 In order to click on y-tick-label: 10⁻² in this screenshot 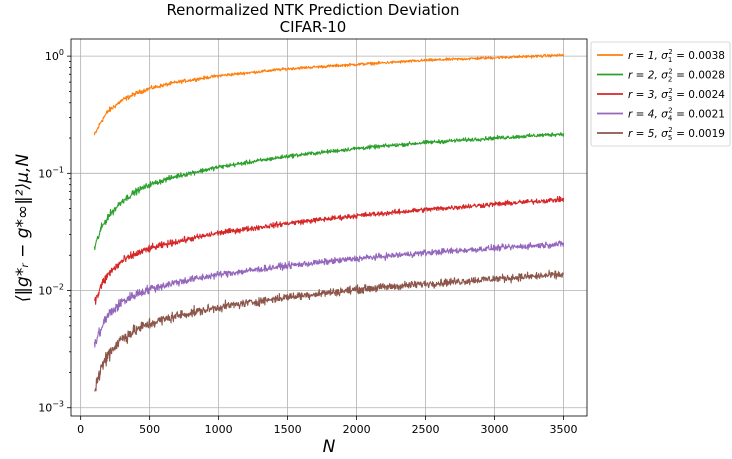, I will do `click(51, 290)`.